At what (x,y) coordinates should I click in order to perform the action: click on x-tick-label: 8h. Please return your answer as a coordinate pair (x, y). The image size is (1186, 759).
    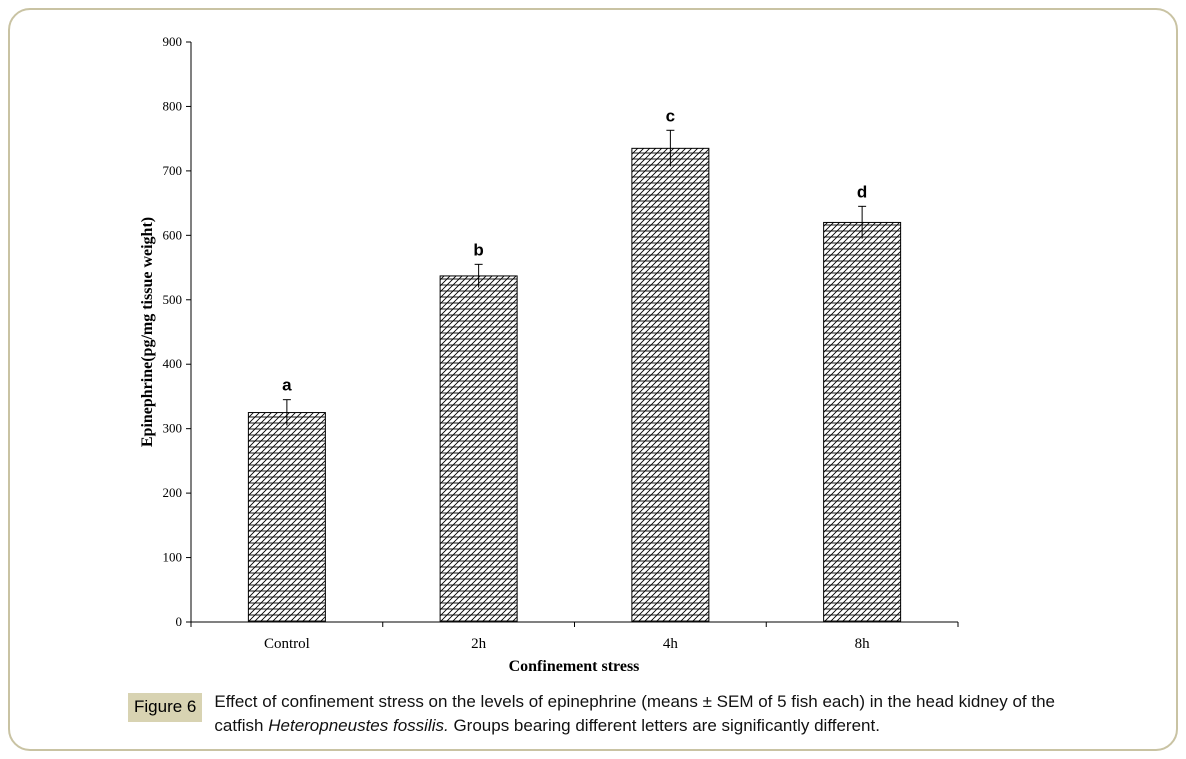
    Looking at the image, I should click on (863, 644).